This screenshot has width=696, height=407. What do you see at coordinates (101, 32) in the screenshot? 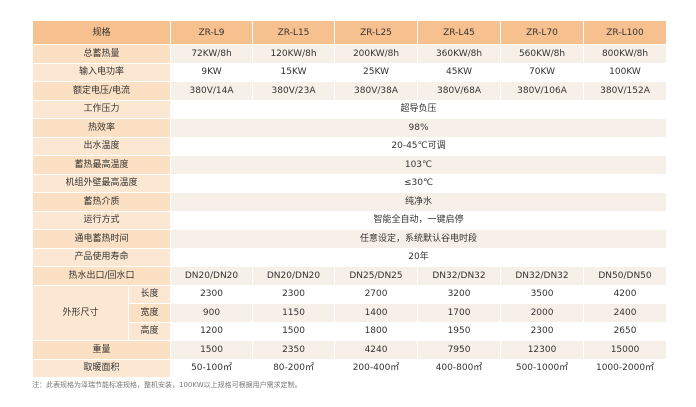
I see `header-spec-label: 规格` at bounding box center [101, 32].